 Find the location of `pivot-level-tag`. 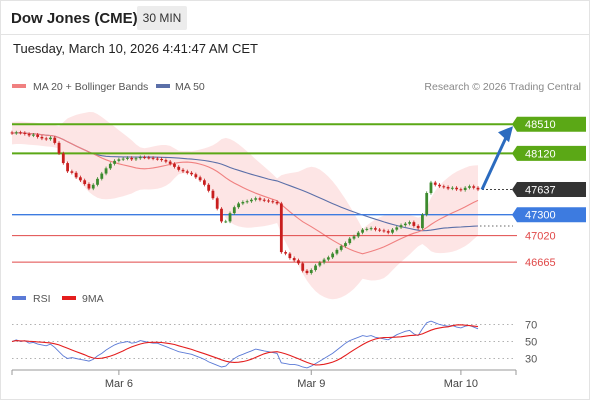

pivot-level-tag is located at coordinates (549, 215).